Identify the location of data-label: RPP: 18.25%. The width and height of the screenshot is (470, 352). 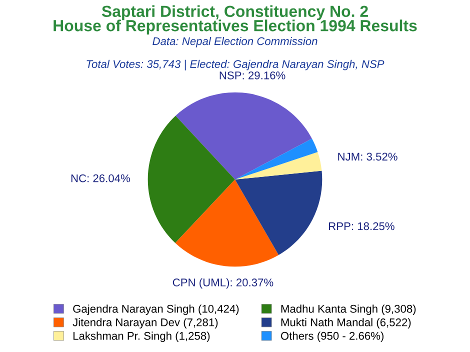
(361, 226).